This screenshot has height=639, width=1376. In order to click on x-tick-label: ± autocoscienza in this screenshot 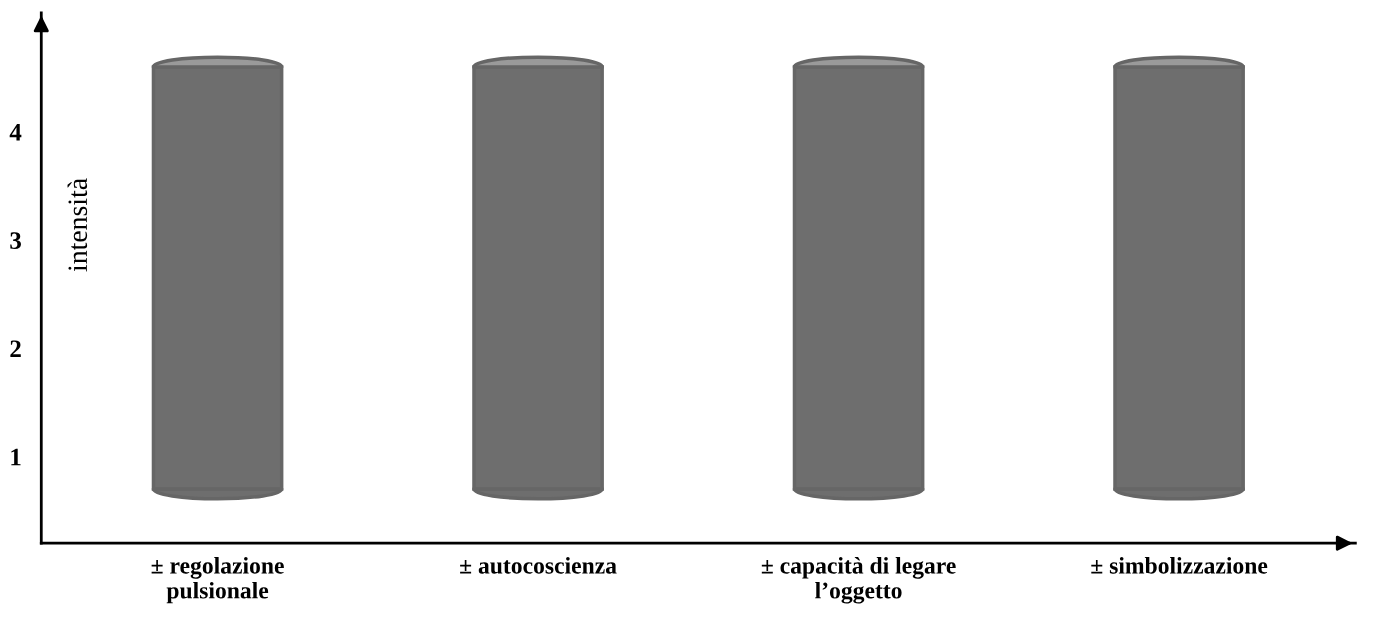, I will do `click(538, 565)`.